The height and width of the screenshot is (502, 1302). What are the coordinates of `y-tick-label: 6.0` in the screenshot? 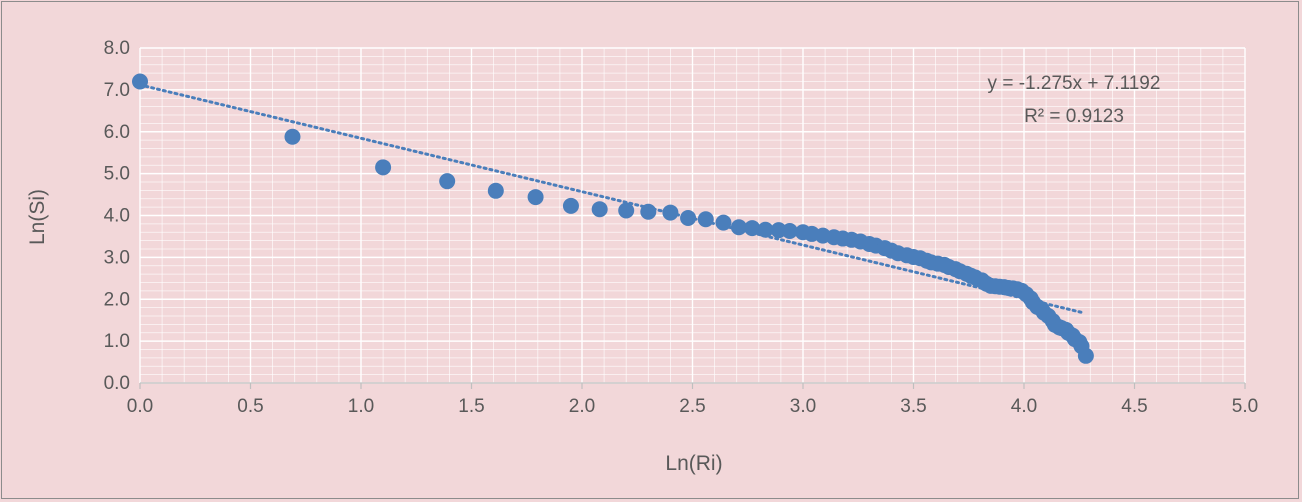 It's located at (117, 132).